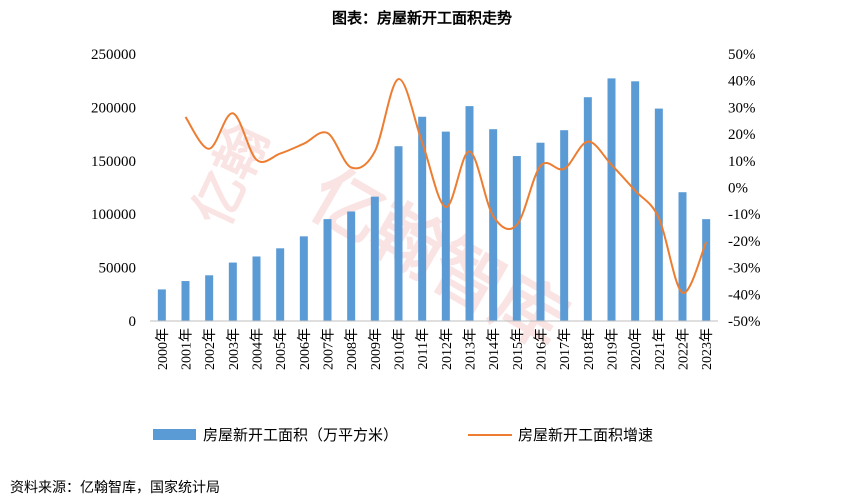  I want to click on right-axis-tick-label: -10%, so click(744, 215).